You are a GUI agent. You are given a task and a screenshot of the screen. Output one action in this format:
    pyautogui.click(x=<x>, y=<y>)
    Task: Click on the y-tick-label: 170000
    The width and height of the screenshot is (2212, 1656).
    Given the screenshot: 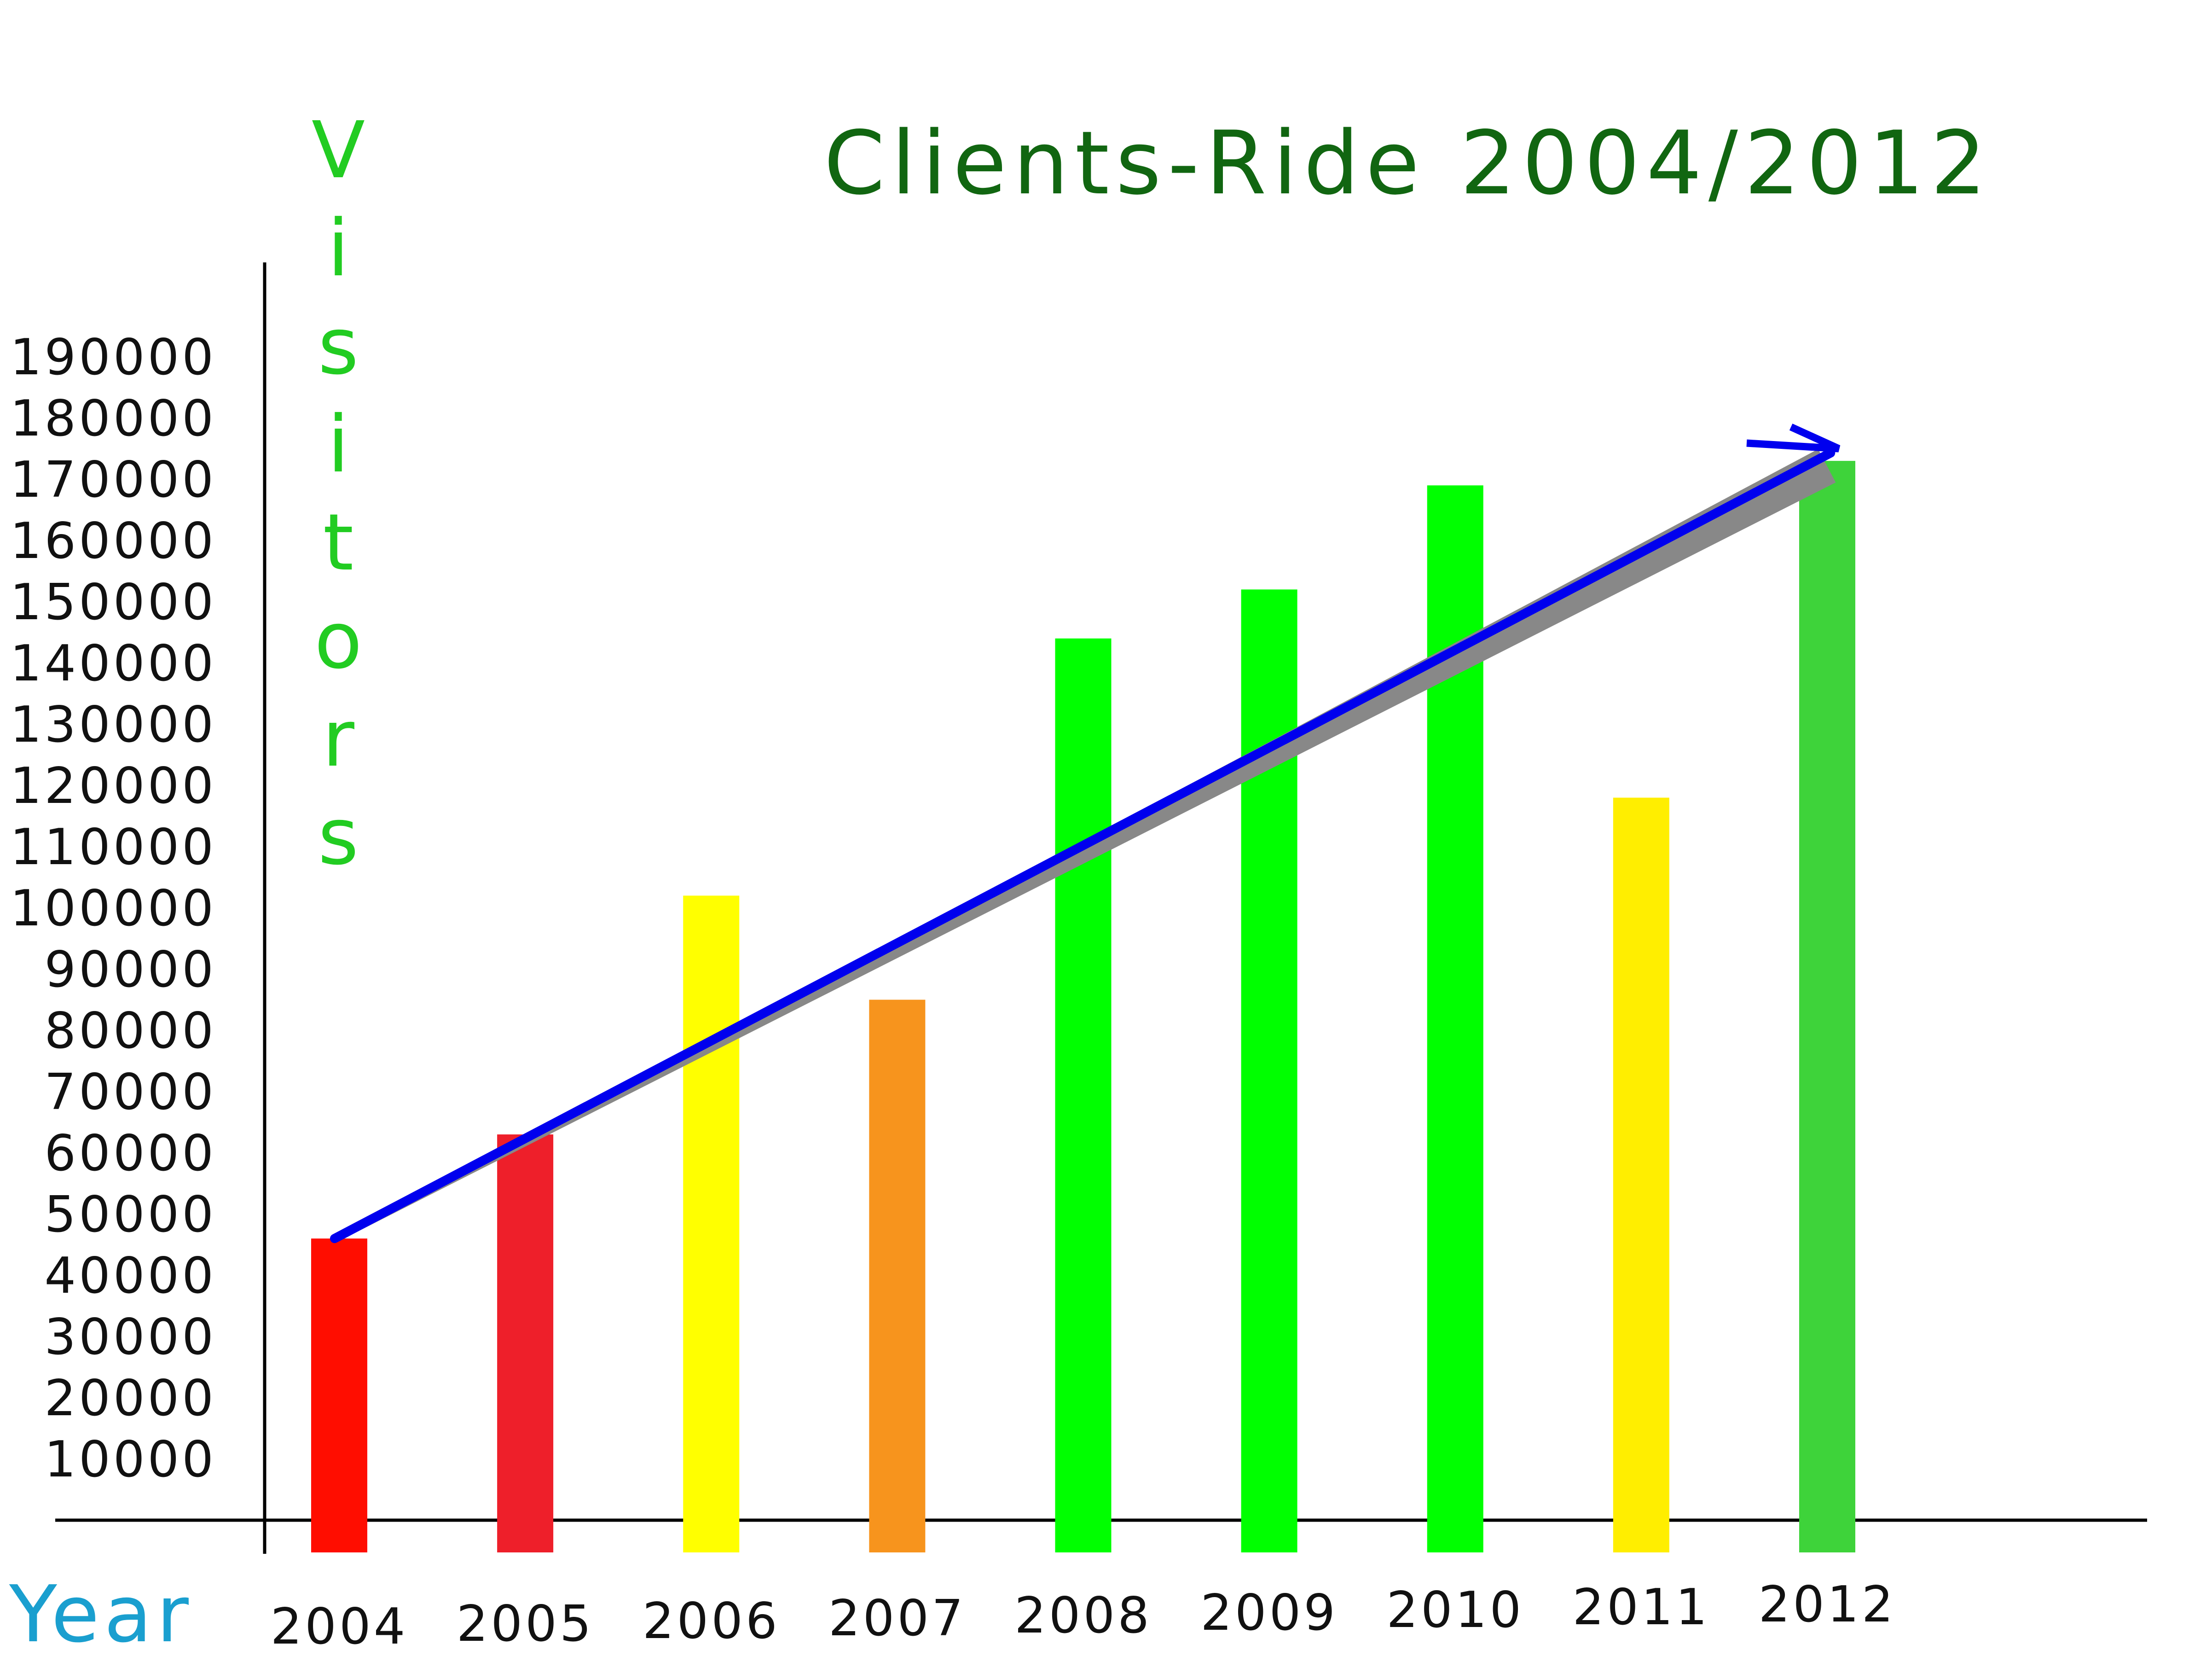 What is the action you would take?
    pyautogui.click(x=113, y=480)
    